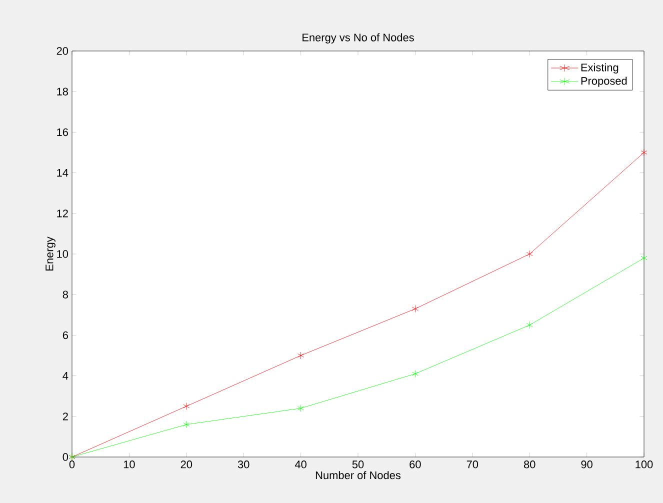 Image resolution: width=663 pixels, height=503 pixels. Describe the element at coordinates (186, 464) in the screenshot. I see `x-tick-label: 20` at that location.